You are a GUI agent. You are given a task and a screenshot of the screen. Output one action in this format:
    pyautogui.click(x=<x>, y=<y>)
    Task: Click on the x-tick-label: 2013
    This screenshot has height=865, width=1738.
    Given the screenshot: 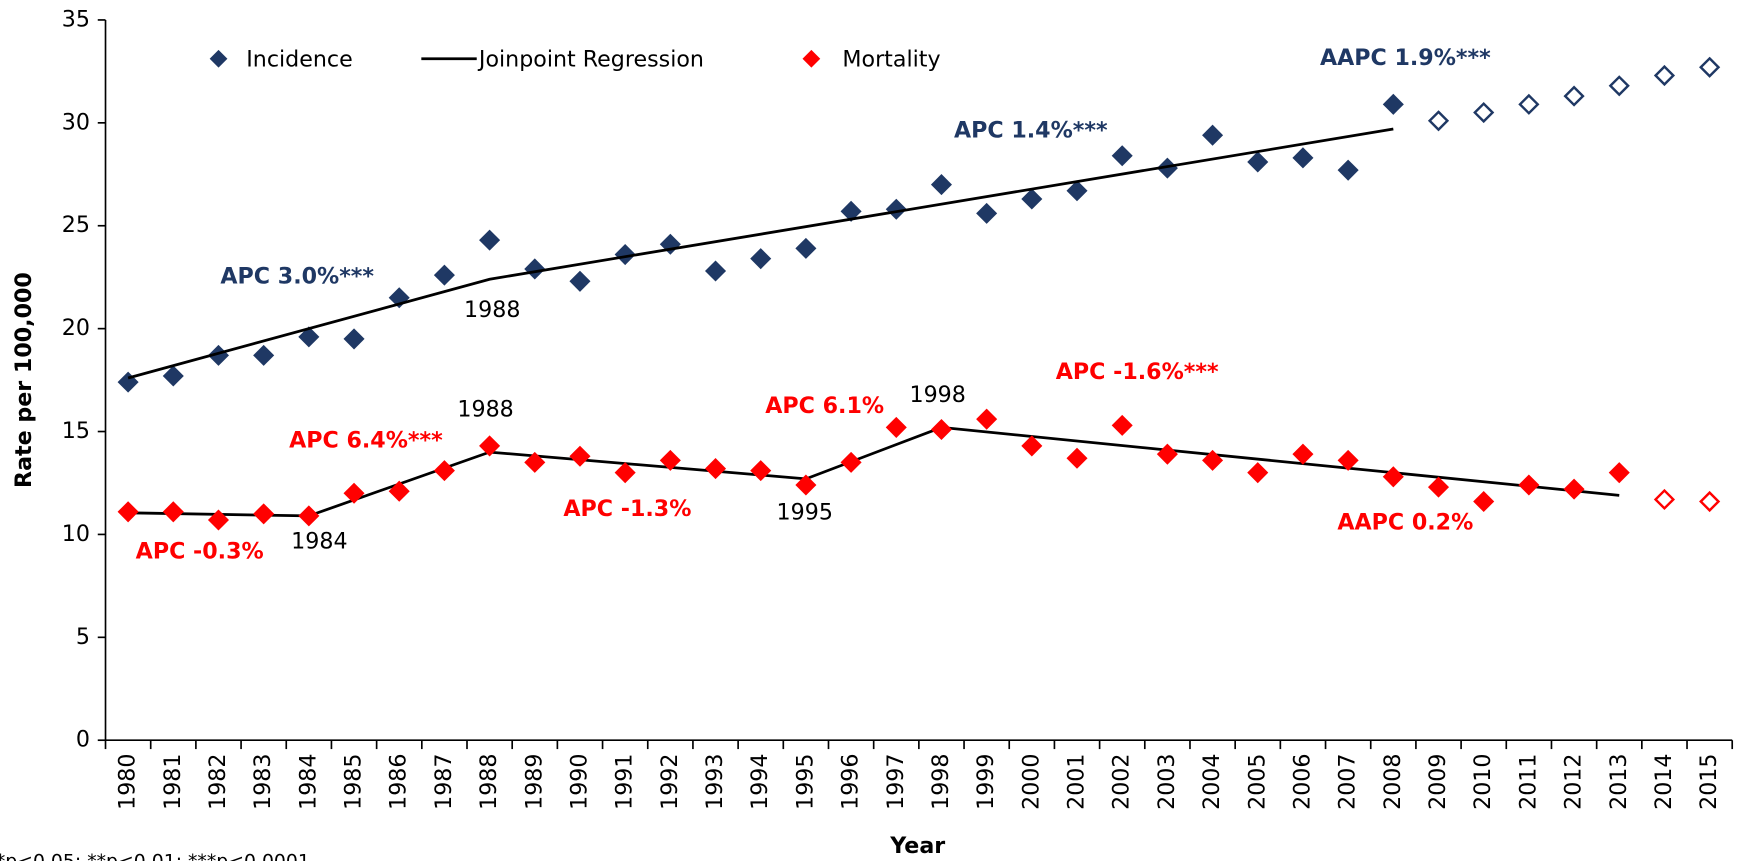 What is the action you would take?
    pyautogui.click(x=1619, y=782)
    